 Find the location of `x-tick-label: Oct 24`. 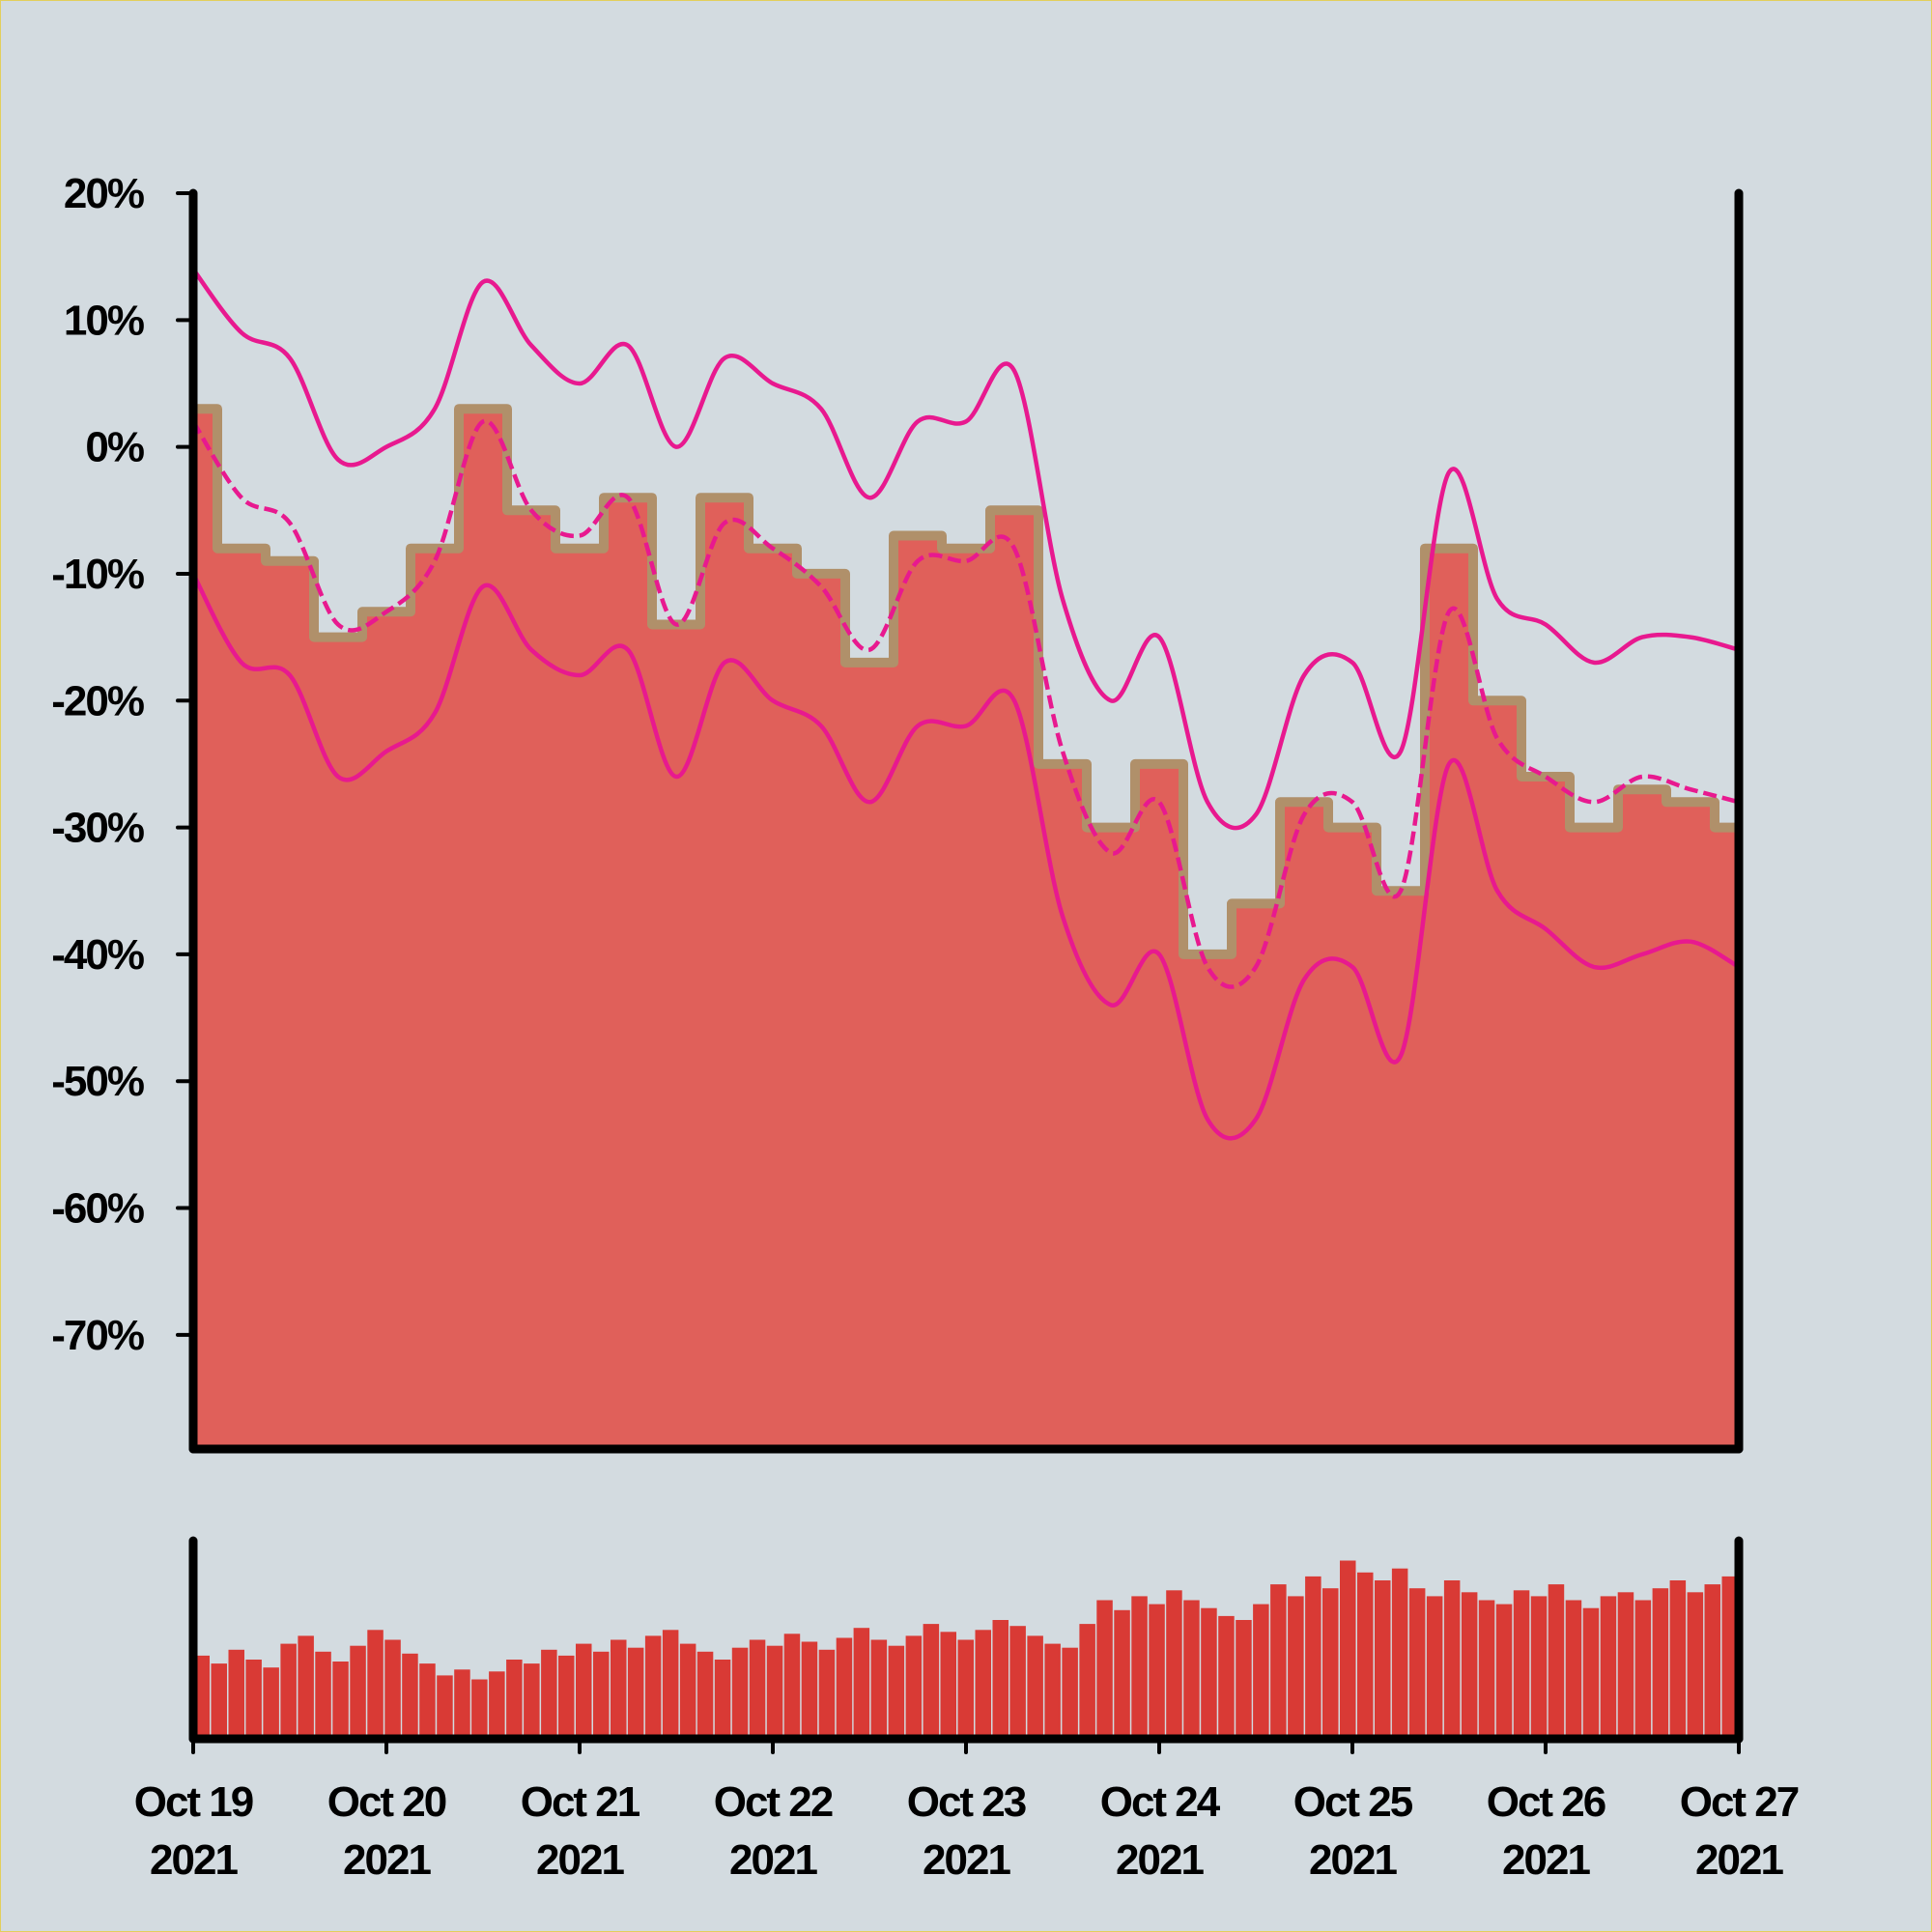

x-tick-label: Oct 24 is located at coordinates (1160, 1802).